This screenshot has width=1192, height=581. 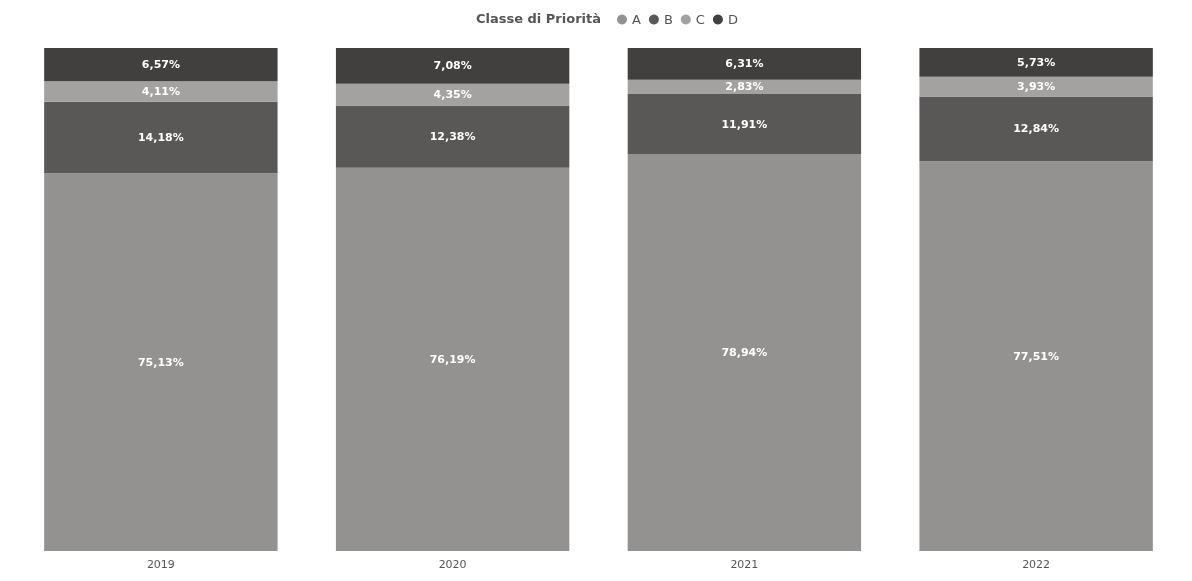 What do you see at coordinates (1036, 62) in the screenshot?
I see `data-label: 5,73%` at bounding box center [1036, 62].